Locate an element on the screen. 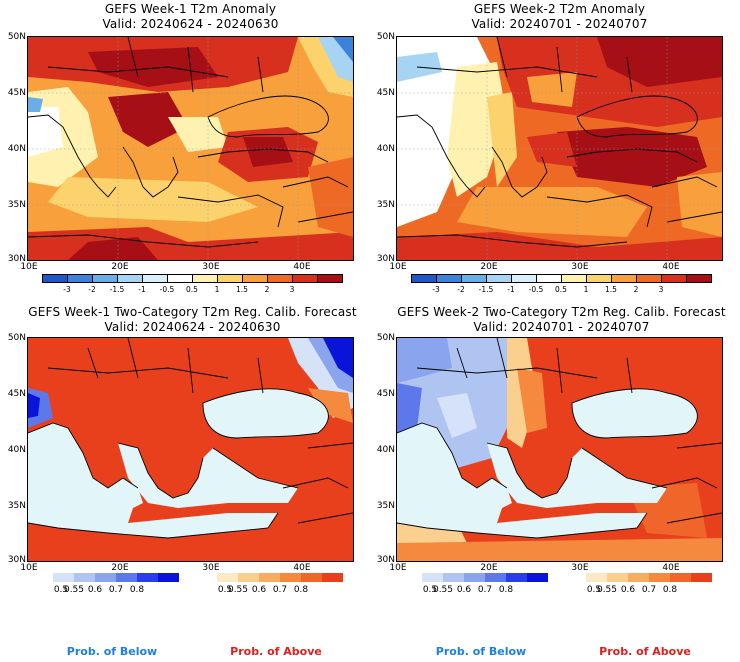  colorbar-tick-label: -1.5 is located at coordinates (117, 289).